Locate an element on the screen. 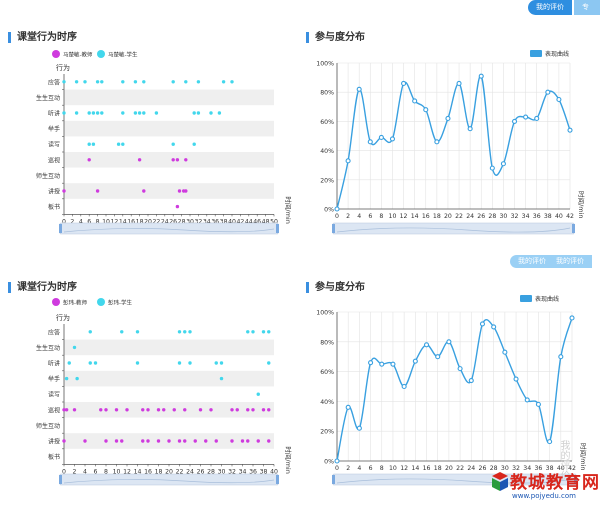 This screenshot has height=506, width=600. category-label: 师生互动 is located at coordinates (48, 176).